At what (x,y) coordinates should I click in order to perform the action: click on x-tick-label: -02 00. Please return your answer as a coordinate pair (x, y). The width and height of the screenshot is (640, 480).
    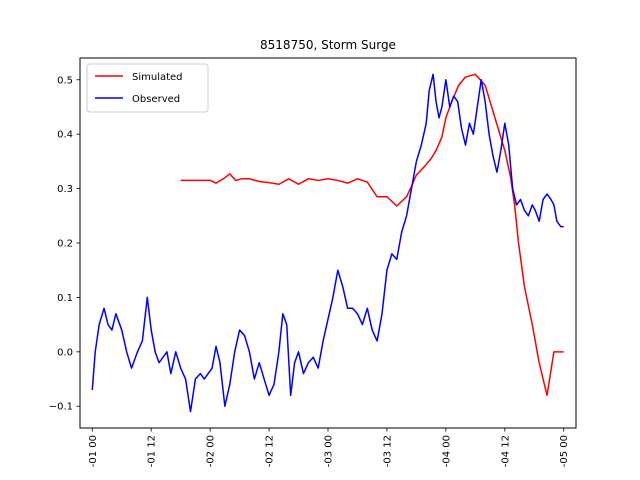
    Looking at the image, I should click on (211, 451).